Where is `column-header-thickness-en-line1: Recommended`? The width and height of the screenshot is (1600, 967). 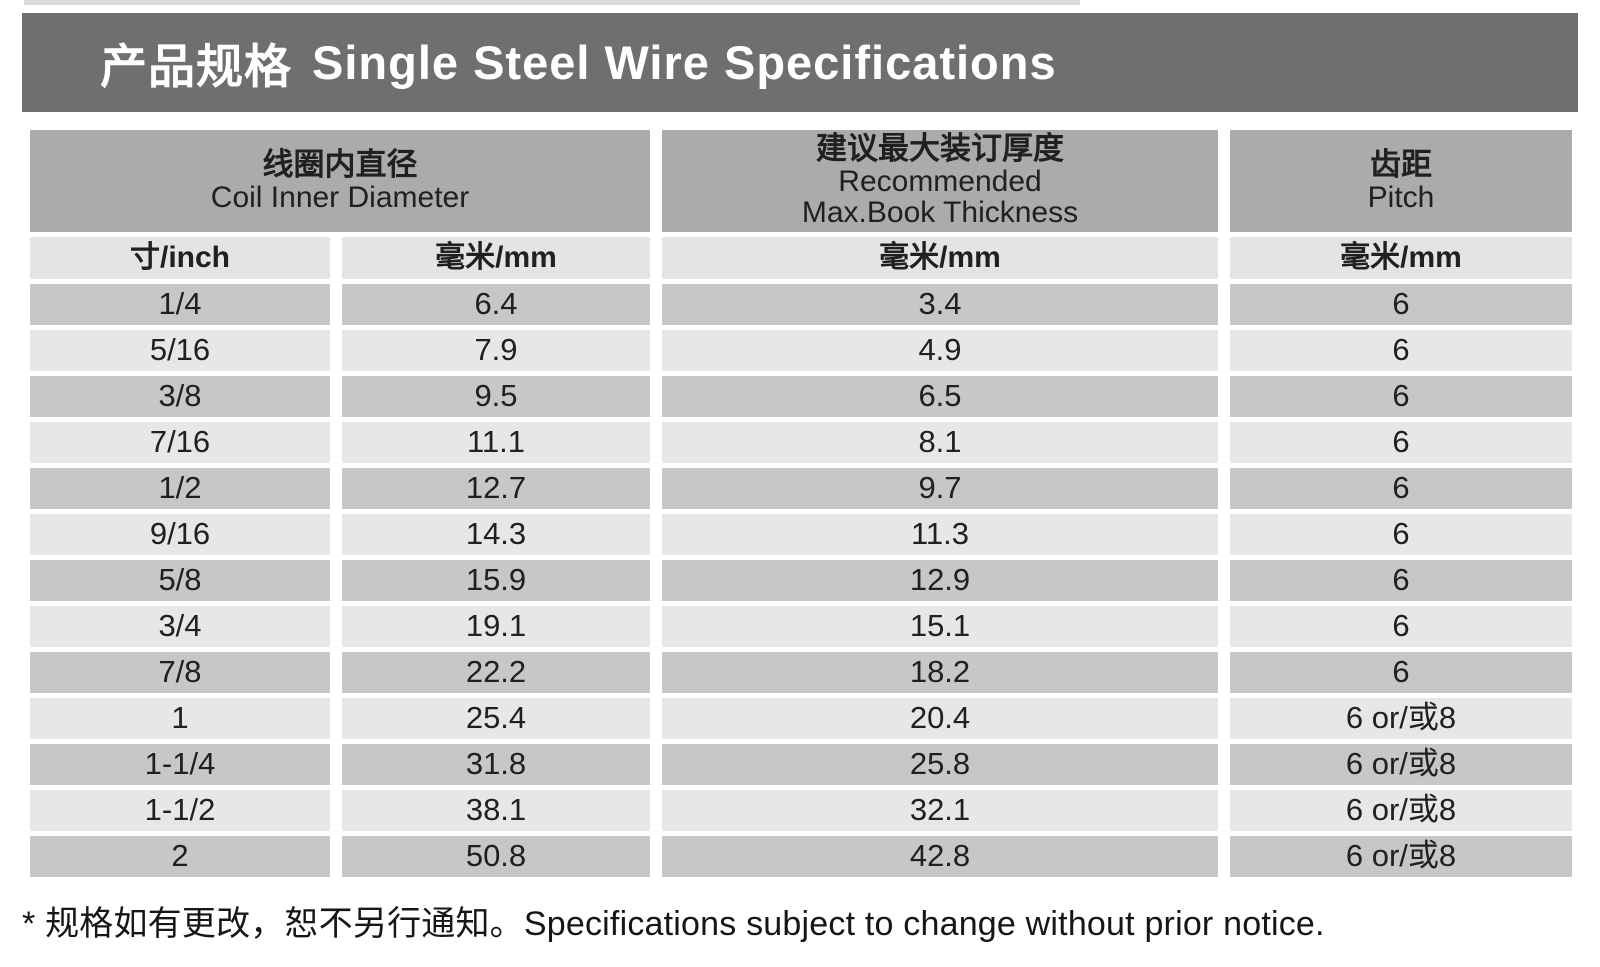
column-header-thickness-en-line1: Recommended is located at coordinates (940, 181).